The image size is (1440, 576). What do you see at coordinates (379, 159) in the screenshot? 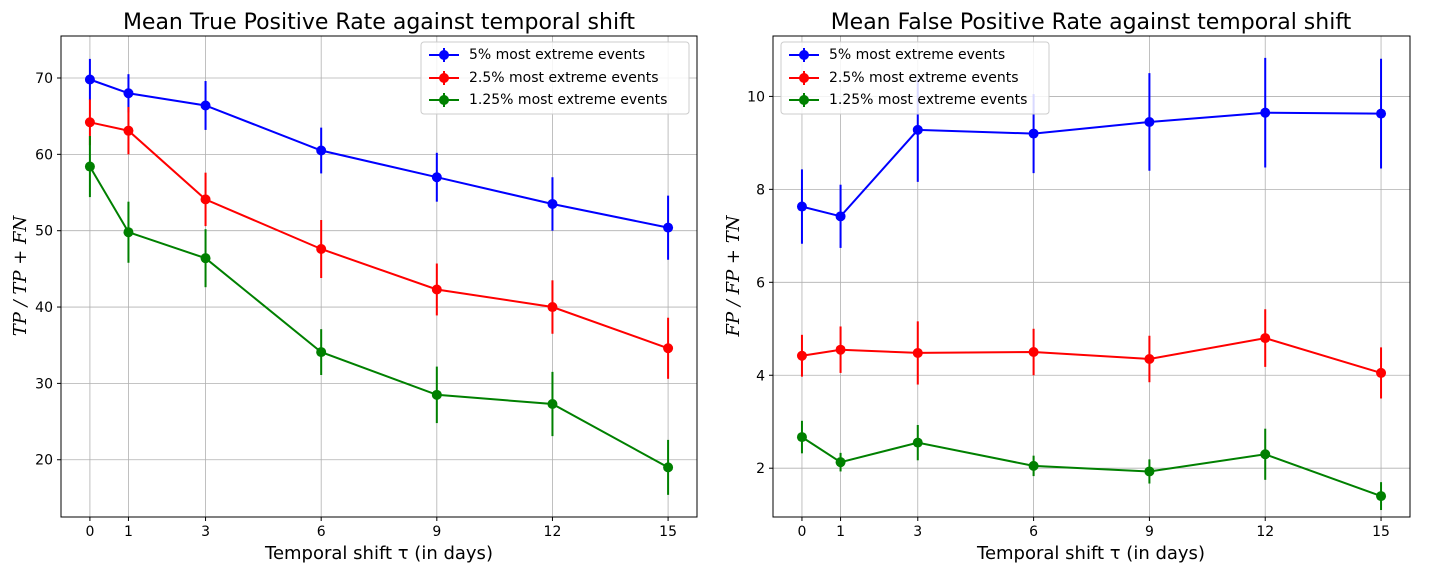
I see `series-tpr-5pct` at bounding box center [379, 159].